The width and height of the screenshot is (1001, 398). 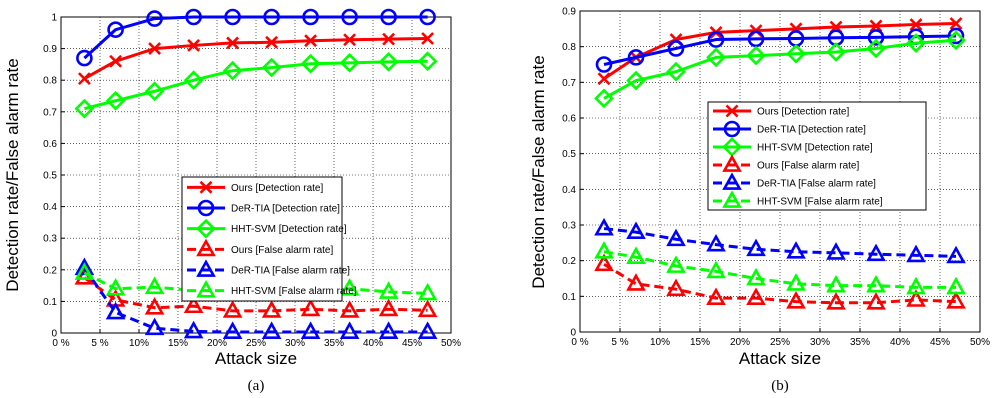 I want to click on panel-label: (a), so click(x=256, y=386).